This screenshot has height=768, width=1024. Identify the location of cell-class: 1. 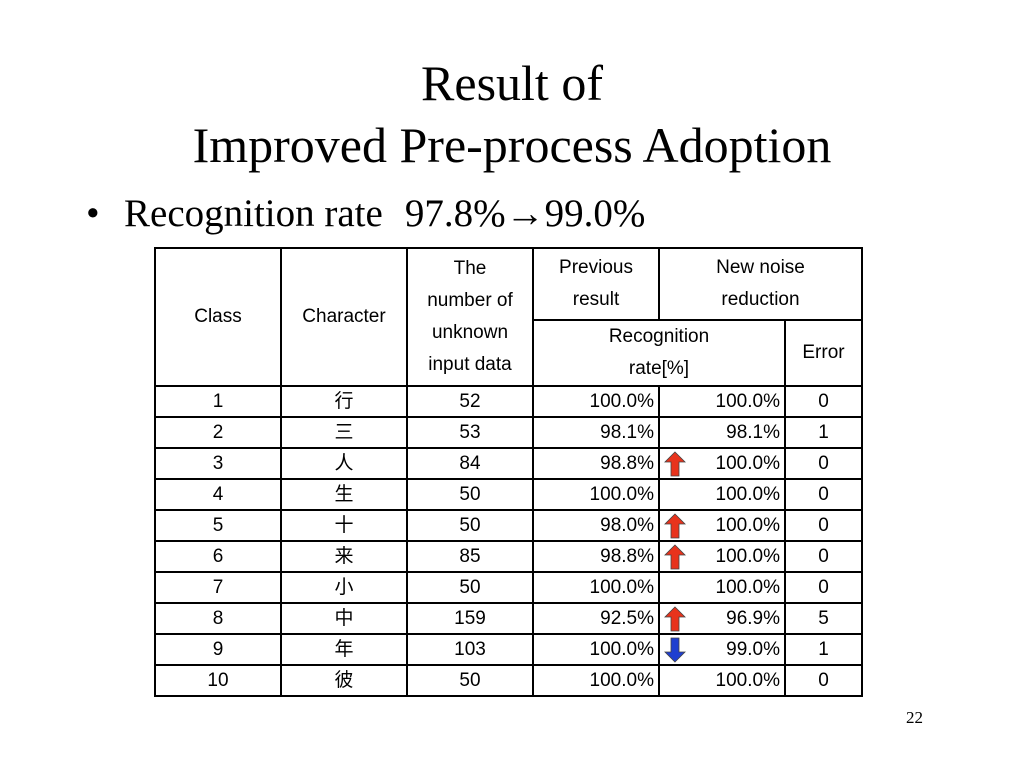
(218, 401).